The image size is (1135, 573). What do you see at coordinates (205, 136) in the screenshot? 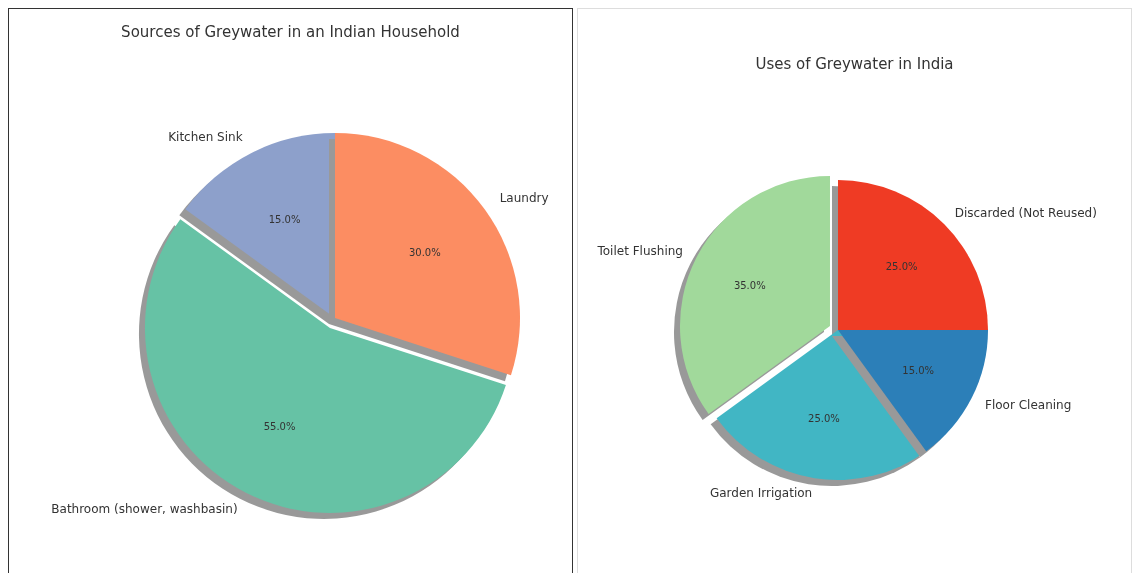
I see `slice-label: Kitchen Sink` at bounding box center [205, 136].